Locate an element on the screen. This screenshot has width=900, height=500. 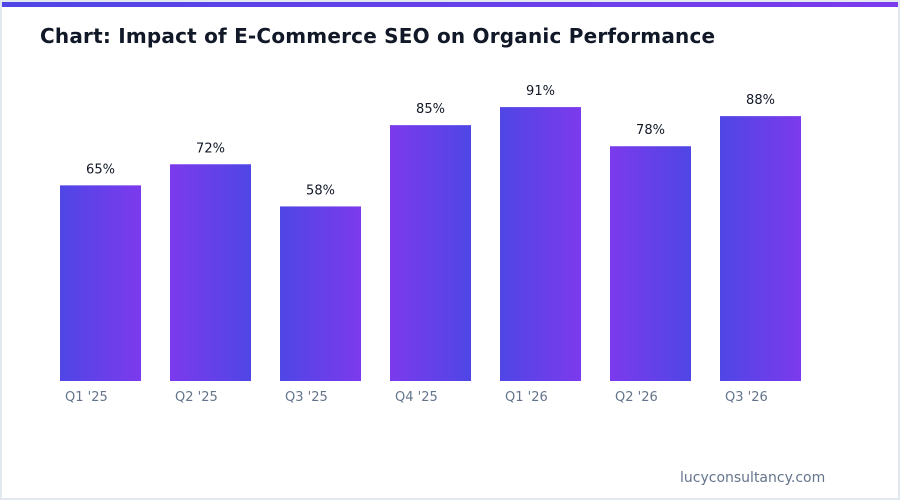
x-tick-label: Q1 '26 is located at coordinates (526, 397).